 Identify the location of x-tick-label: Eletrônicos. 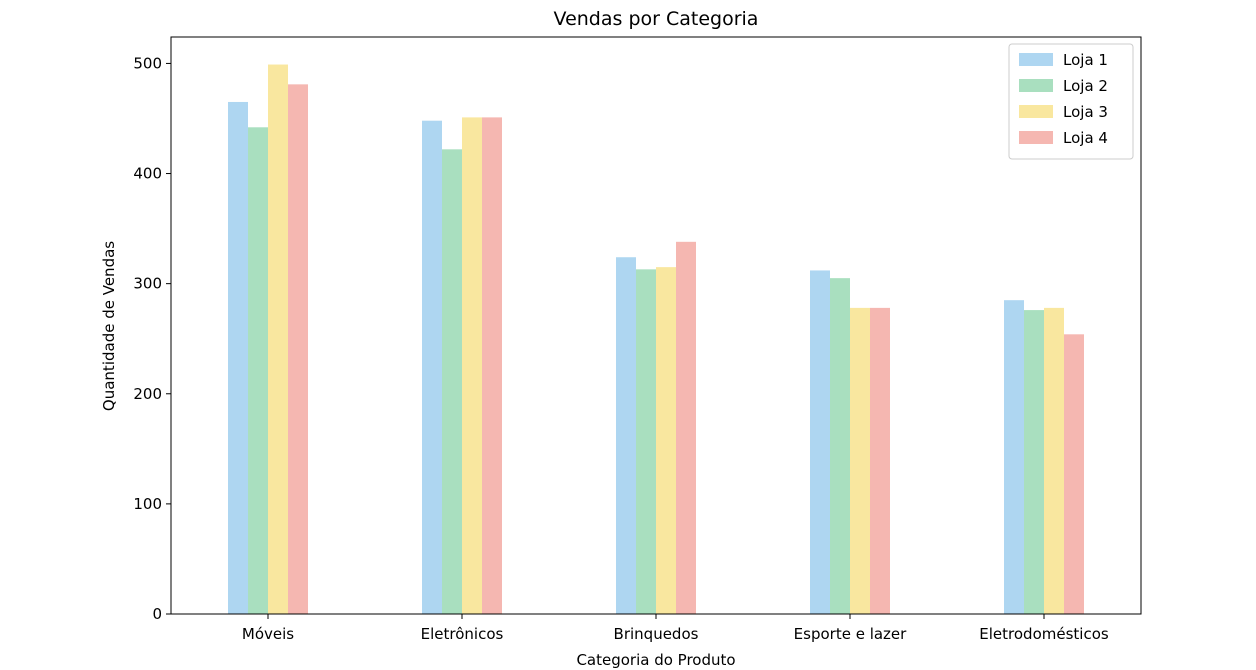
(462, 634).